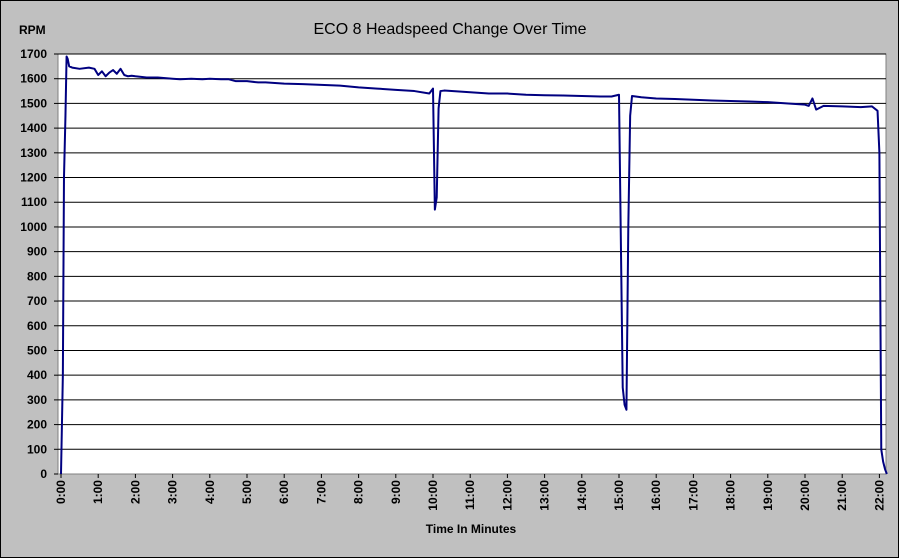  Describe the element at coordinates (449, 29) in the screenshot. I see `chart-title: ECO 8 Headspeed Change Over Time` at that location.